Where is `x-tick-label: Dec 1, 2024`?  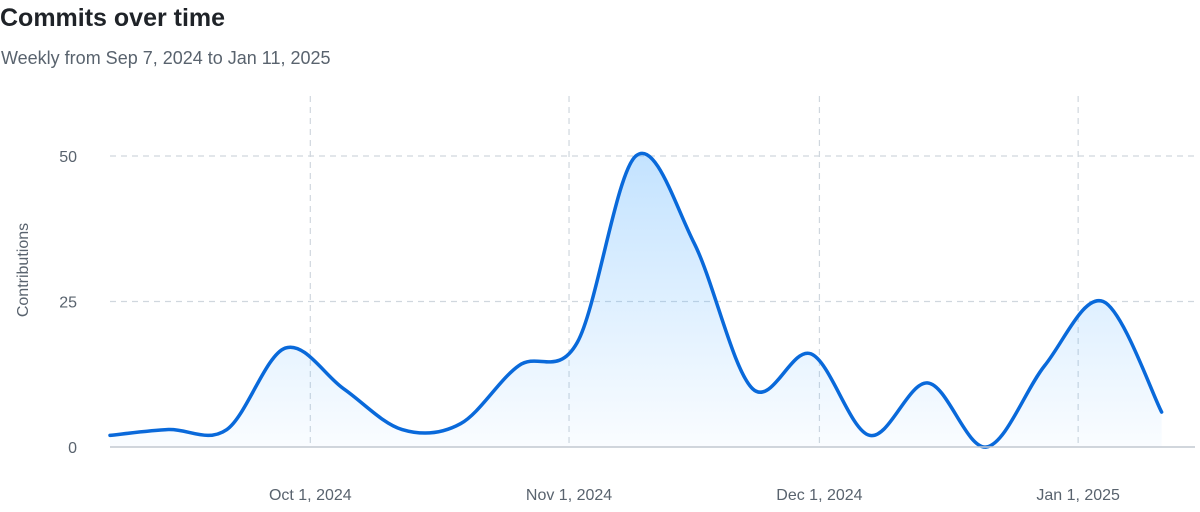
x-tick-label: Dec 1, 2024 is located at coordinates (819, 495).